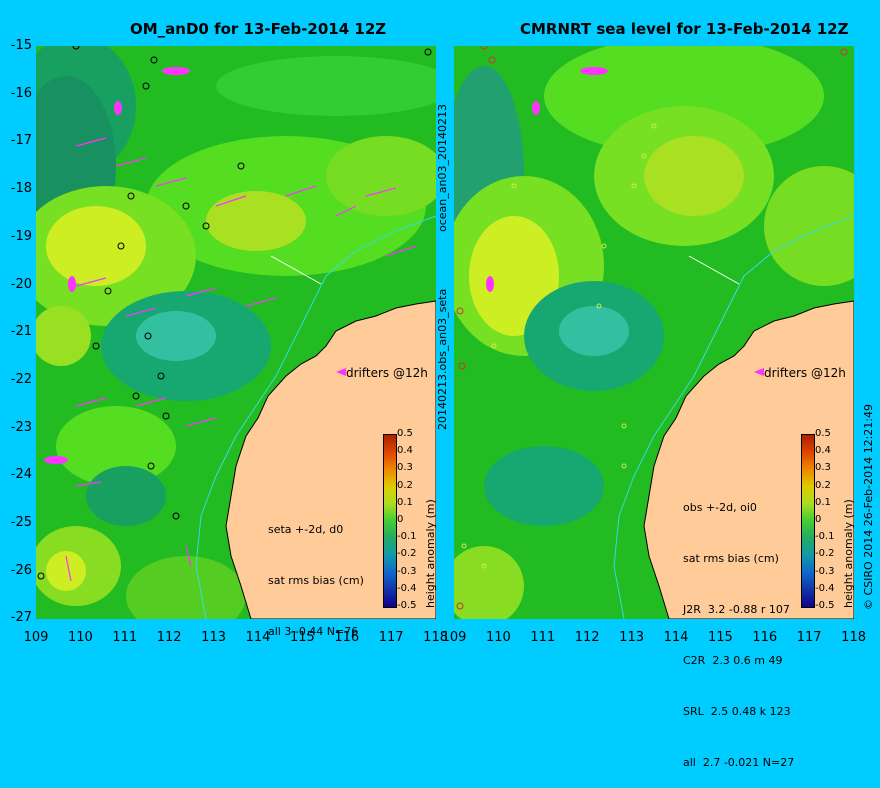 The image size is (880, 788). What do you see at coordinates (21, 93) in the screenshot?
I see `y-tick-label: -16` at bounding box center [21, 93].